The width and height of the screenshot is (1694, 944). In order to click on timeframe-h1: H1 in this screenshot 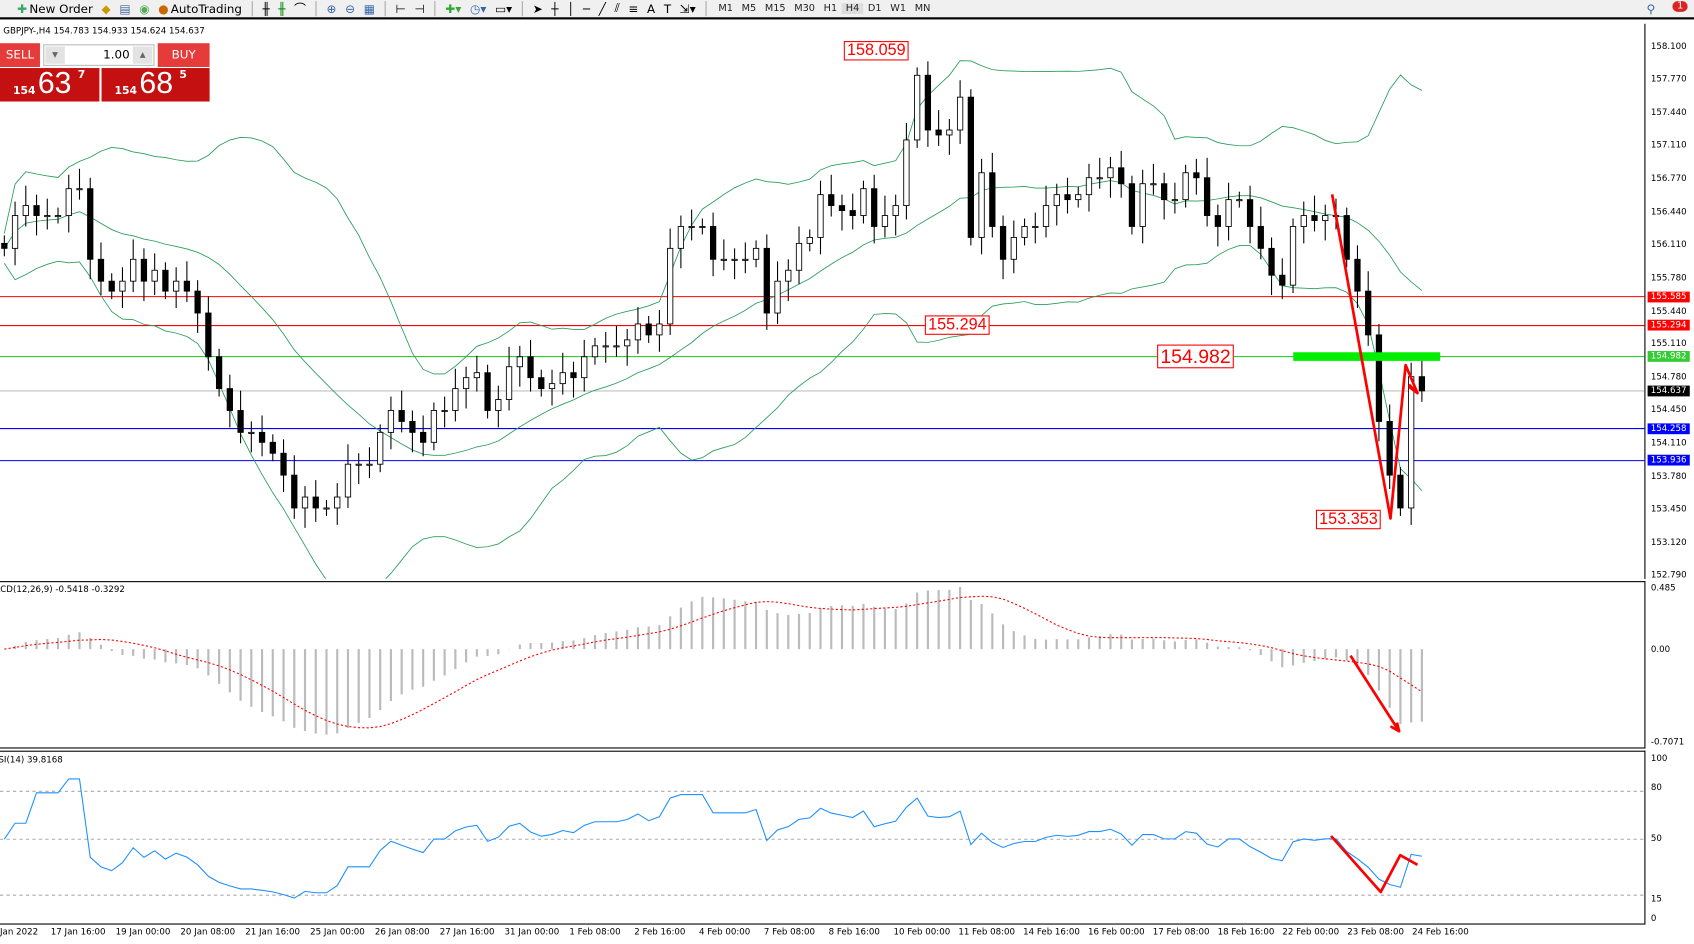, I will do `click(830, 9)`.